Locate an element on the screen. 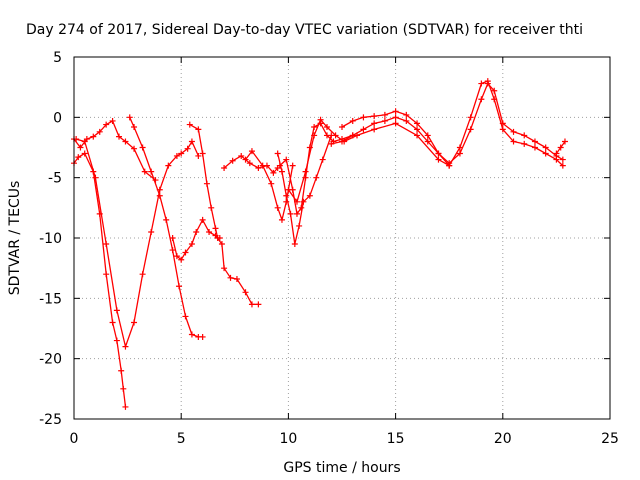  x-tick-label: 10 is located at coordinates (288, 439).